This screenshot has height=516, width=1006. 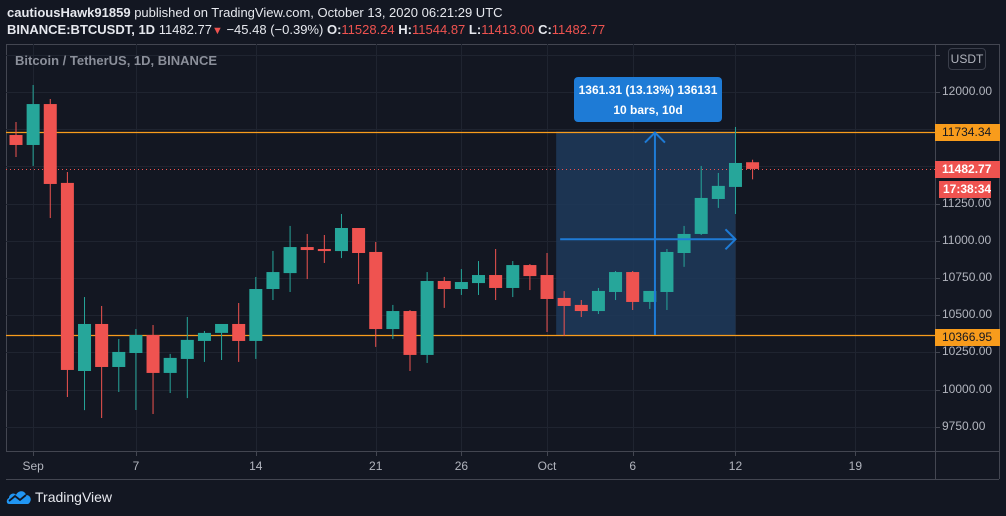 What do you see at coordinates (74, 497) in the screenshot?
I see `brand-name: TradingView` at bounding box center [74, 497].